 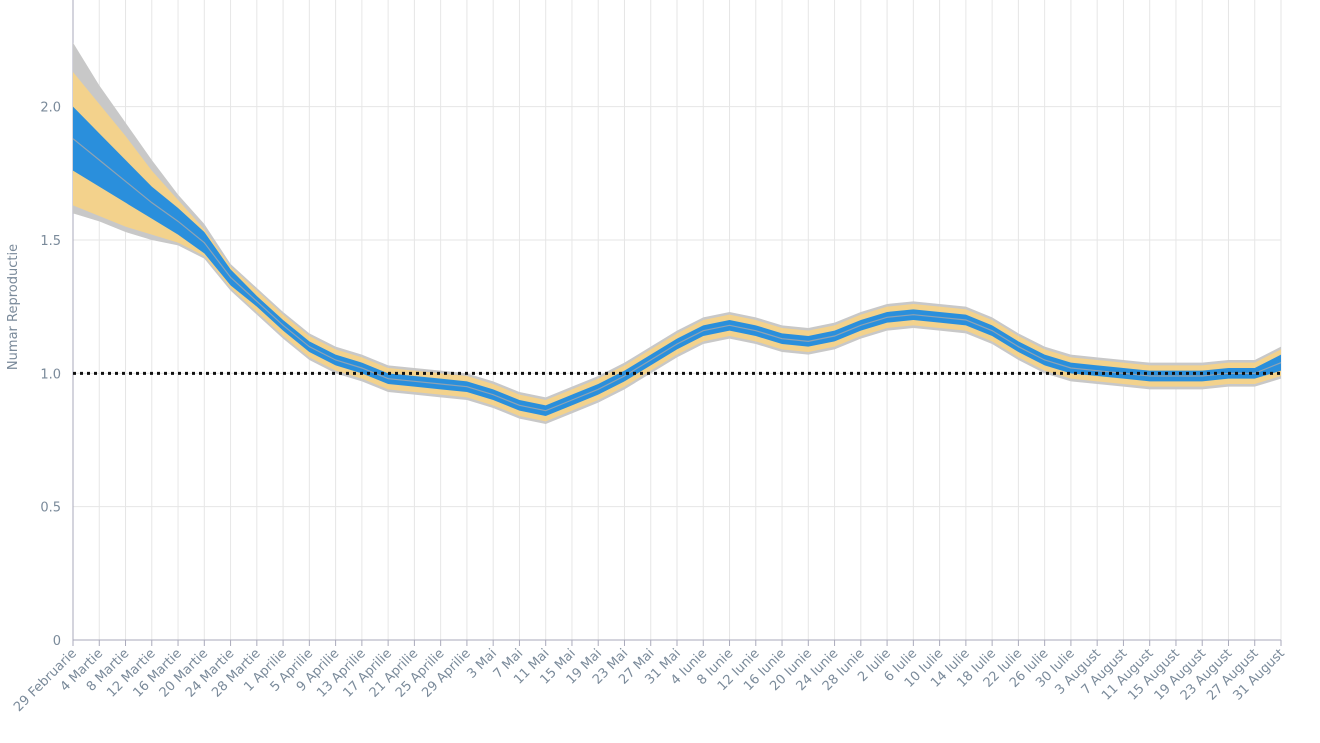 What do you see at coordinates (50, 108) in the screenshot?
I see `y-tick-label: 2.0` at bounding box center [50, 108].